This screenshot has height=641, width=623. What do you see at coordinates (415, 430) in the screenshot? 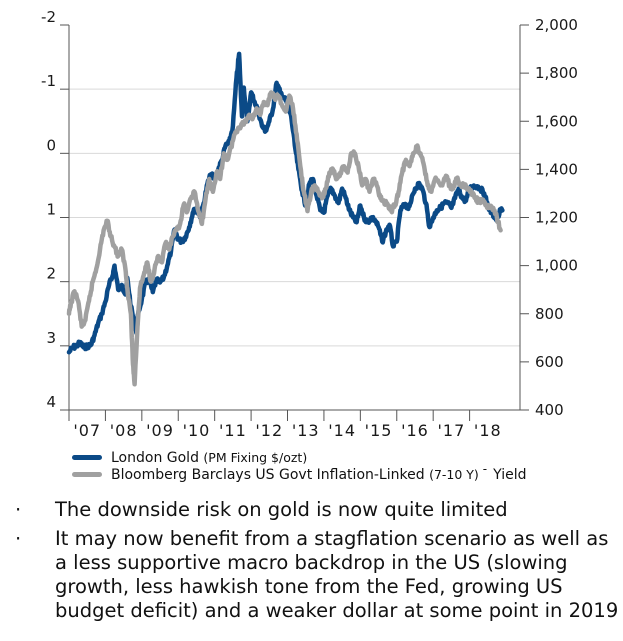
I see `x-tick-label: '16` at bounding box center [415, 430].